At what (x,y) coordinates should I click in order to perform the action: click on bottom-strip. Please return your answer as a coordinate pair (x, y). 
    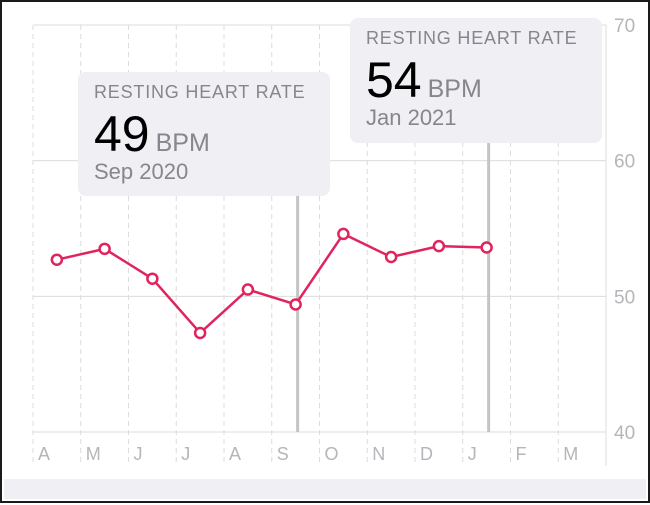
    Looking at the image, I should click on (325, 489).